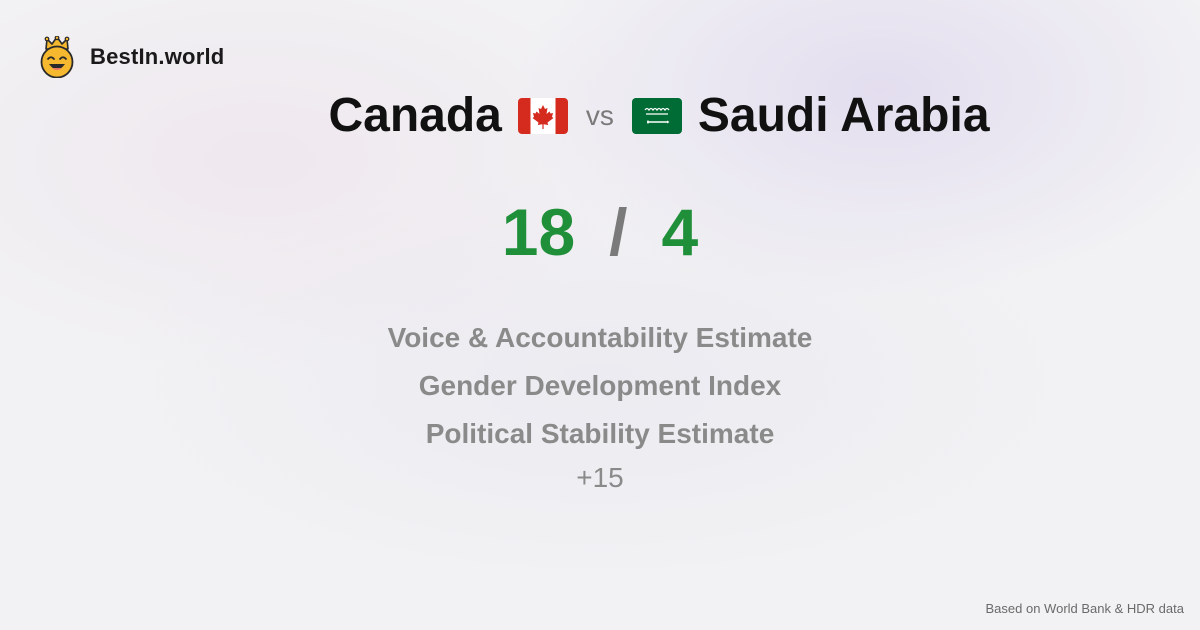  What do you see at coordinates (600, 232) in the screenshot?
I see `score: 18 / 4` at bounding box center [600, 232].